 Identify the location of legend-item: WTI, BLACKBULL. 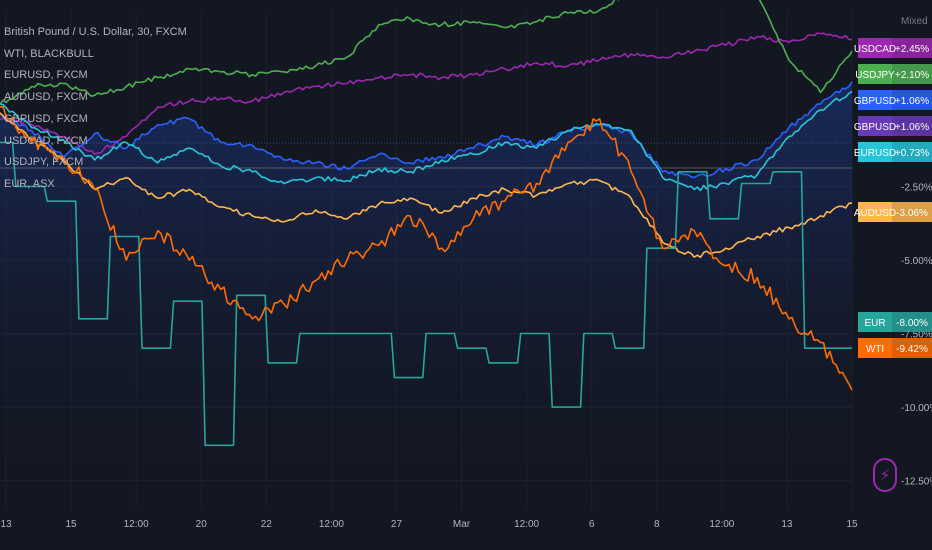
(49, 53).